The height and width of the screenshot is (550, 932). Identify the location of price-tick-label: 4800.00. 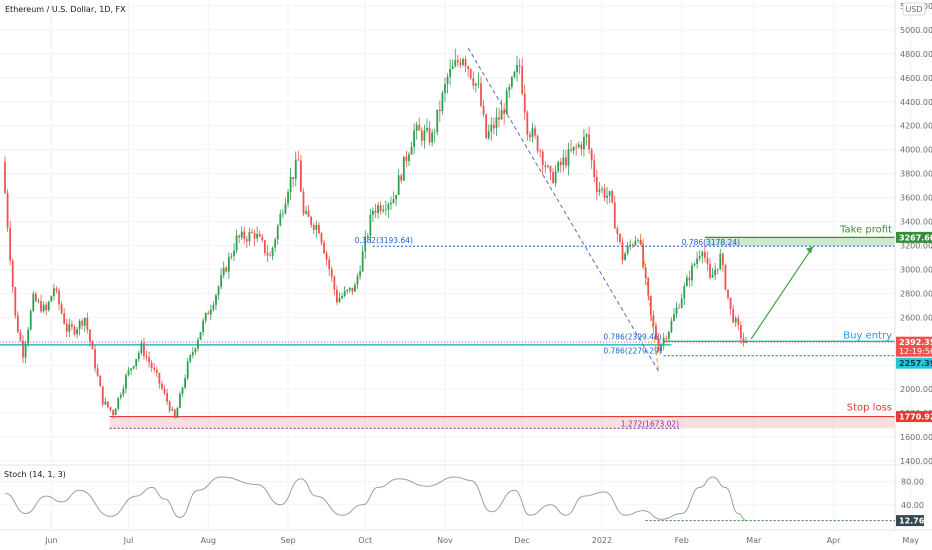
(916, 54).